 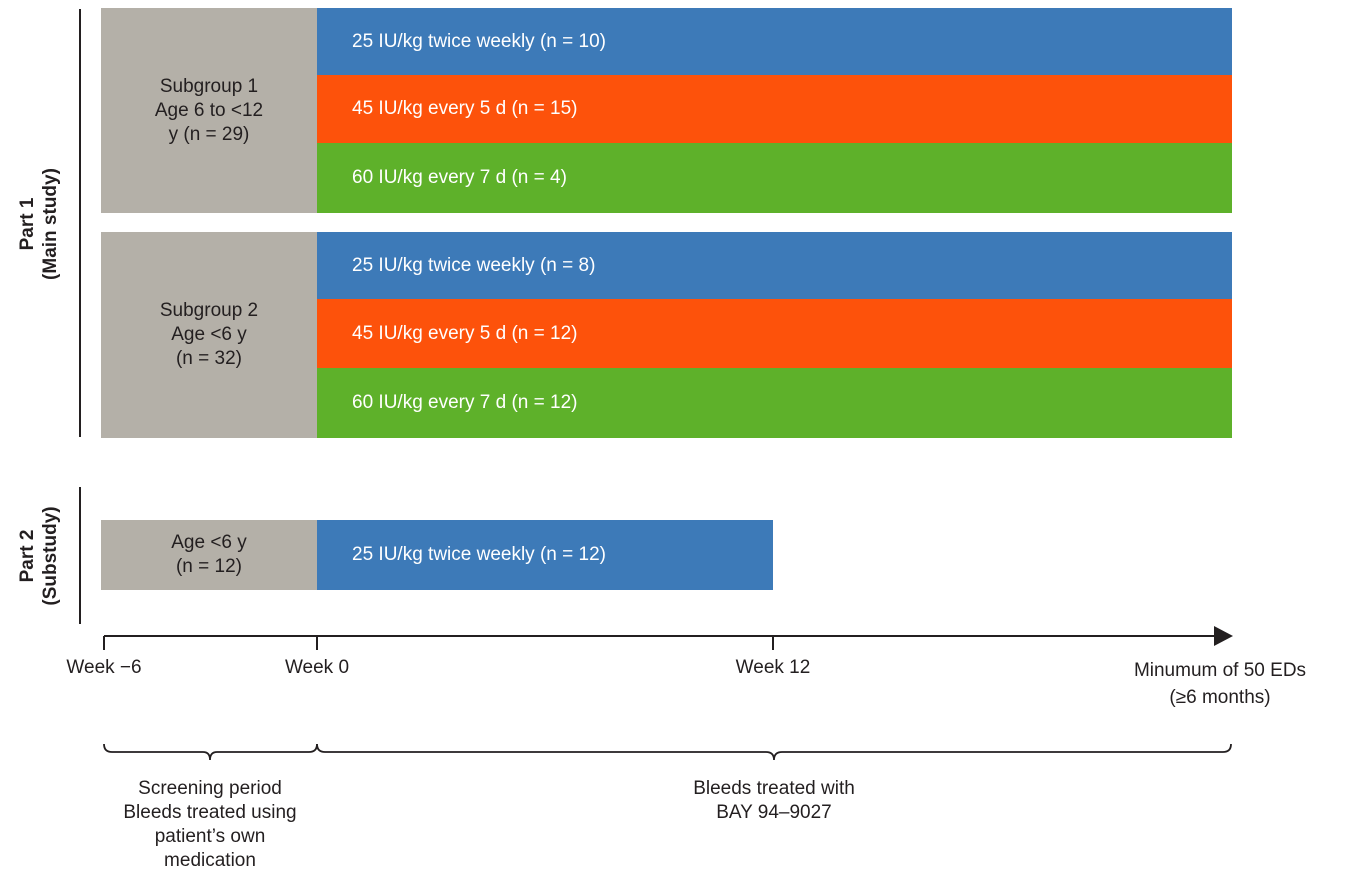 I want to click on tick-minimum-50-eds: Minumum of 50 EDs (≥6 months), so click(x=1220, y=684).